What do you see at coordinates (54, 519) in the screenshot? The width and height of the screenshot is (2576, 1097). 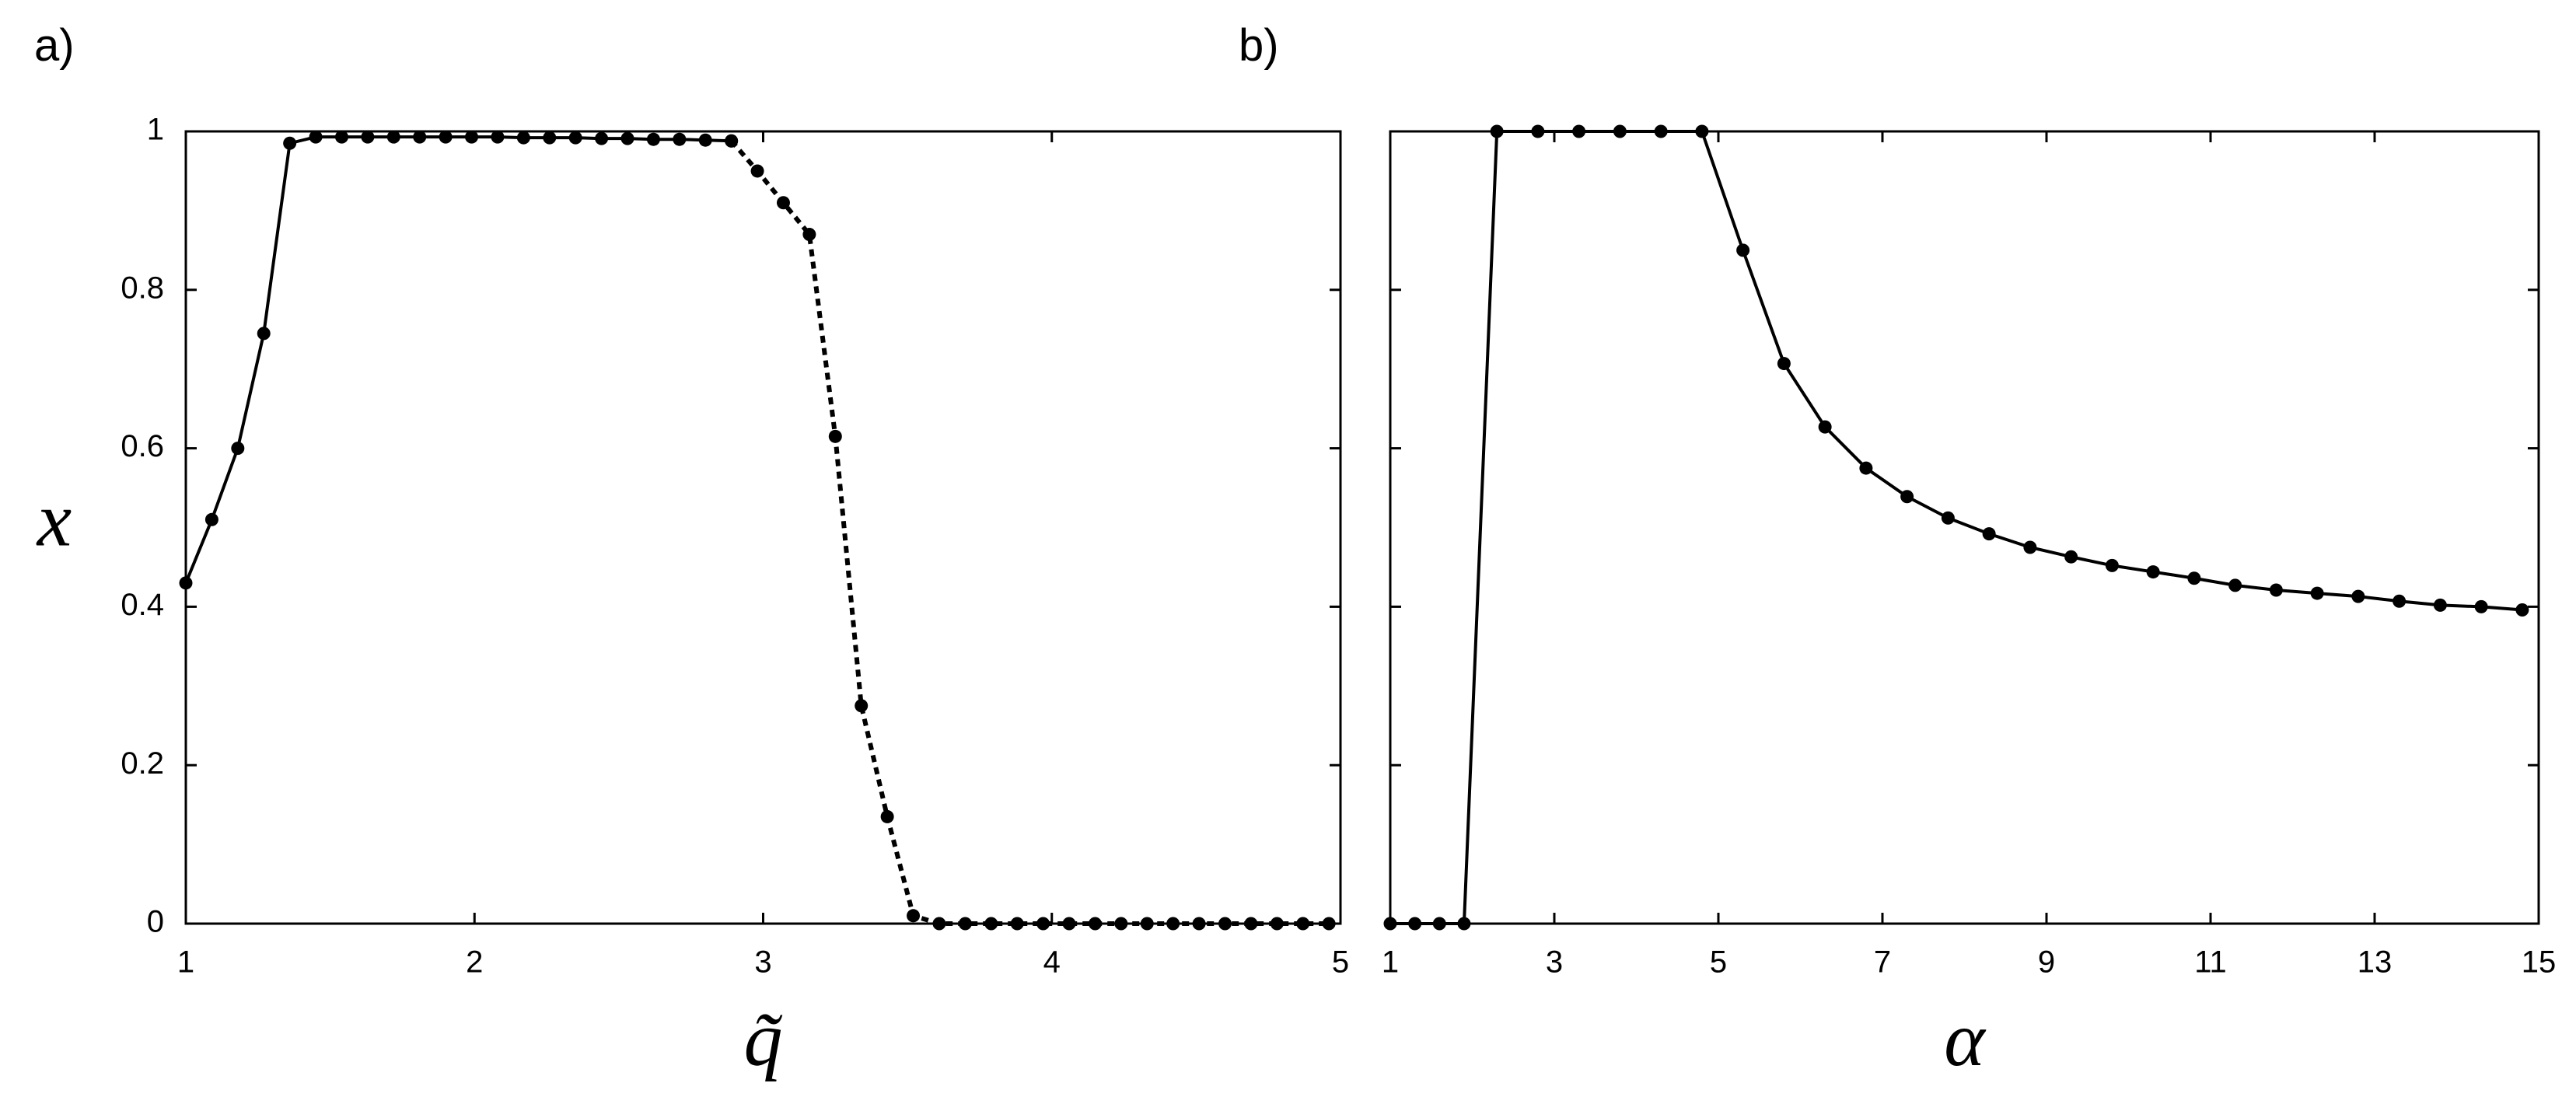 I see `y-axis-label: x` at bounding box center [54, 519].